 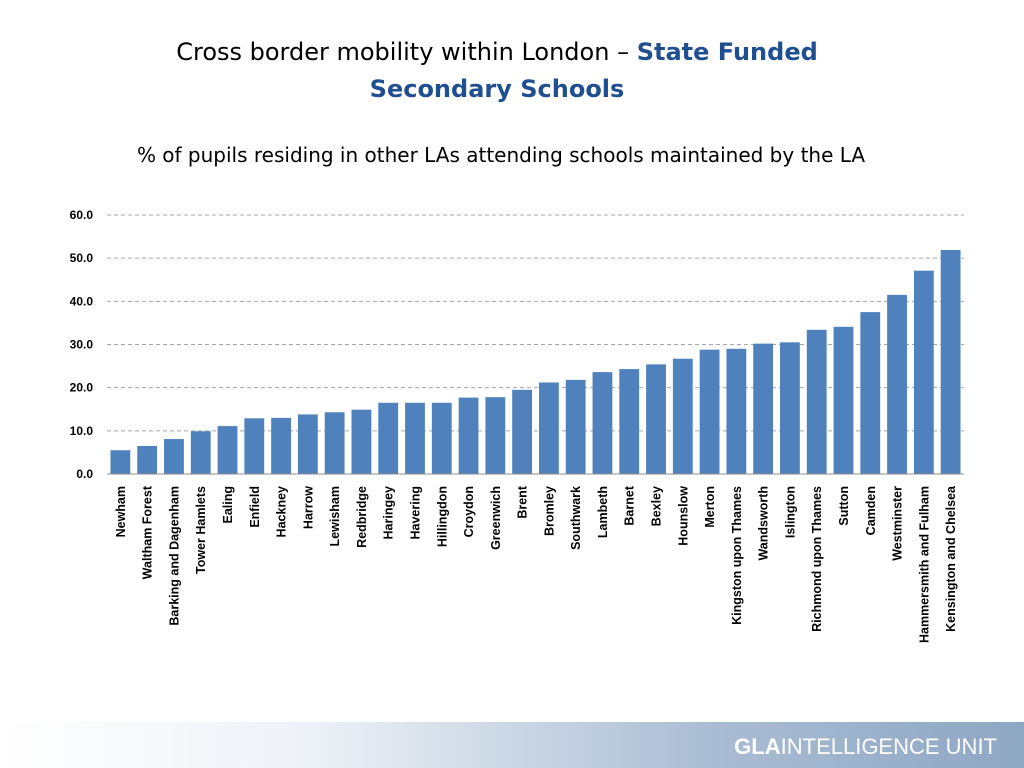 I want to click on x-tick-label: Hounslow, so click(x=683, y=516).